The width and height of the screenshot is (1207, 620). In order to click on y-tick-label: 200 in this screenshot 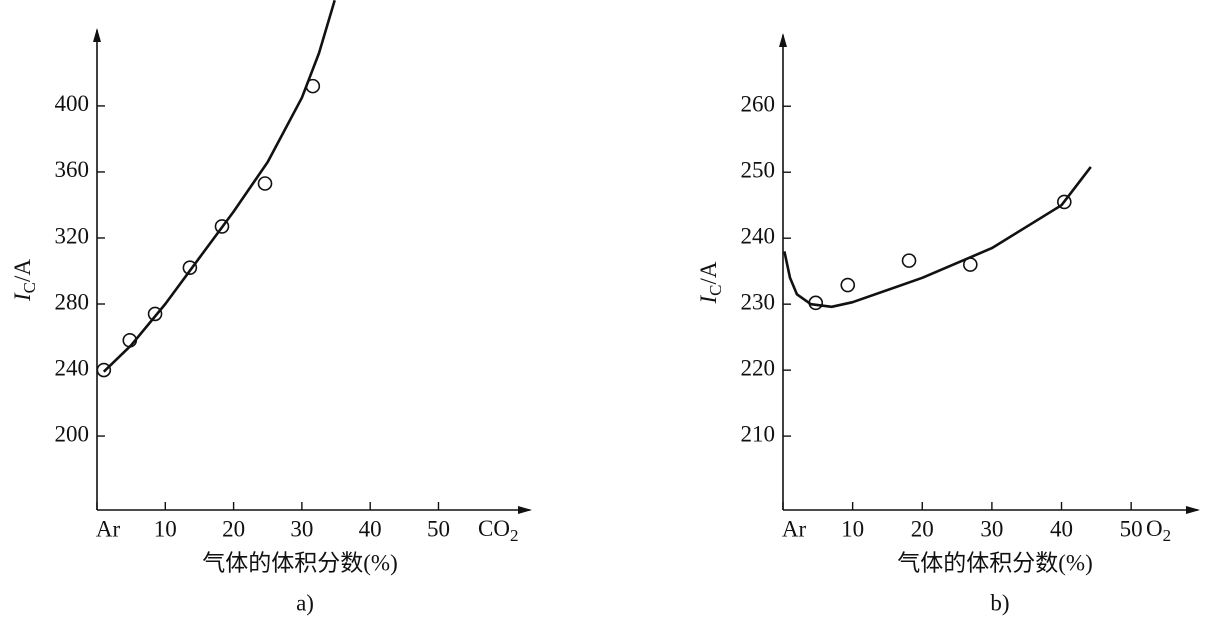, I will do `click(72, 433)`.